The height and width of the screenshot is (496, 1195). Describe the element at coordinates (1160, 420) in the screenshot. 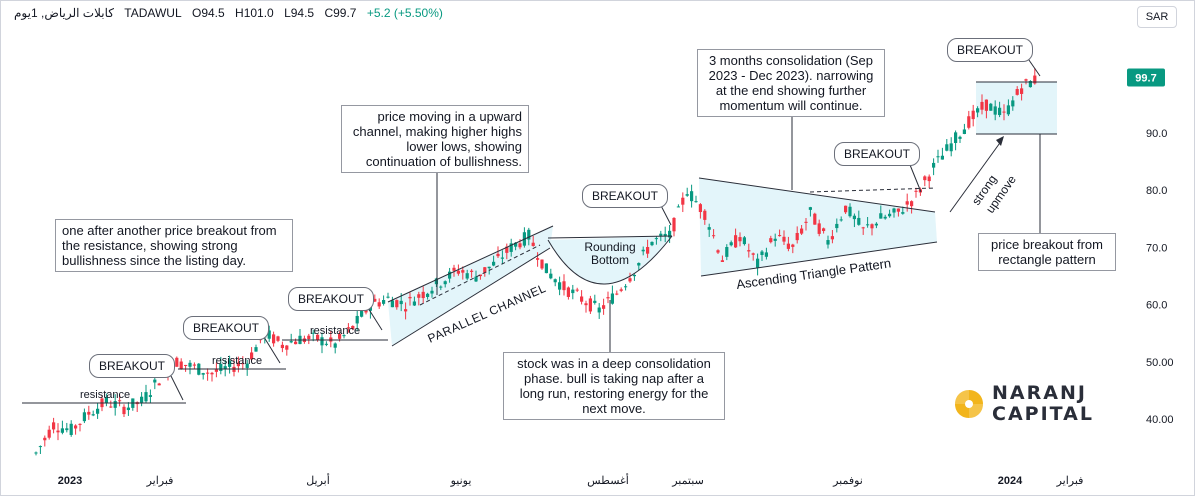

I see `y-tick-5: 40.00` at that location.